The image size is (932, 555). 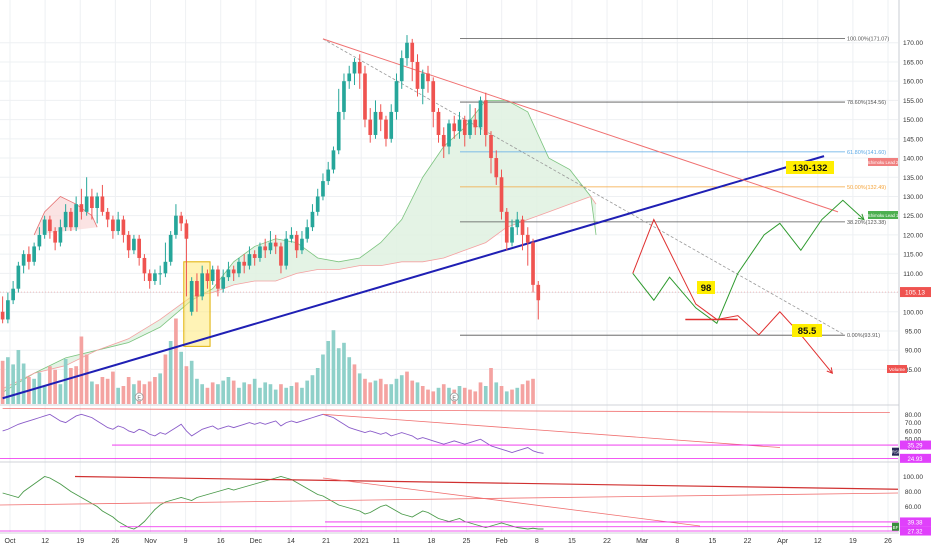 I want to click on rsi-tick-label: 70.00, so click(x=913, y=423).